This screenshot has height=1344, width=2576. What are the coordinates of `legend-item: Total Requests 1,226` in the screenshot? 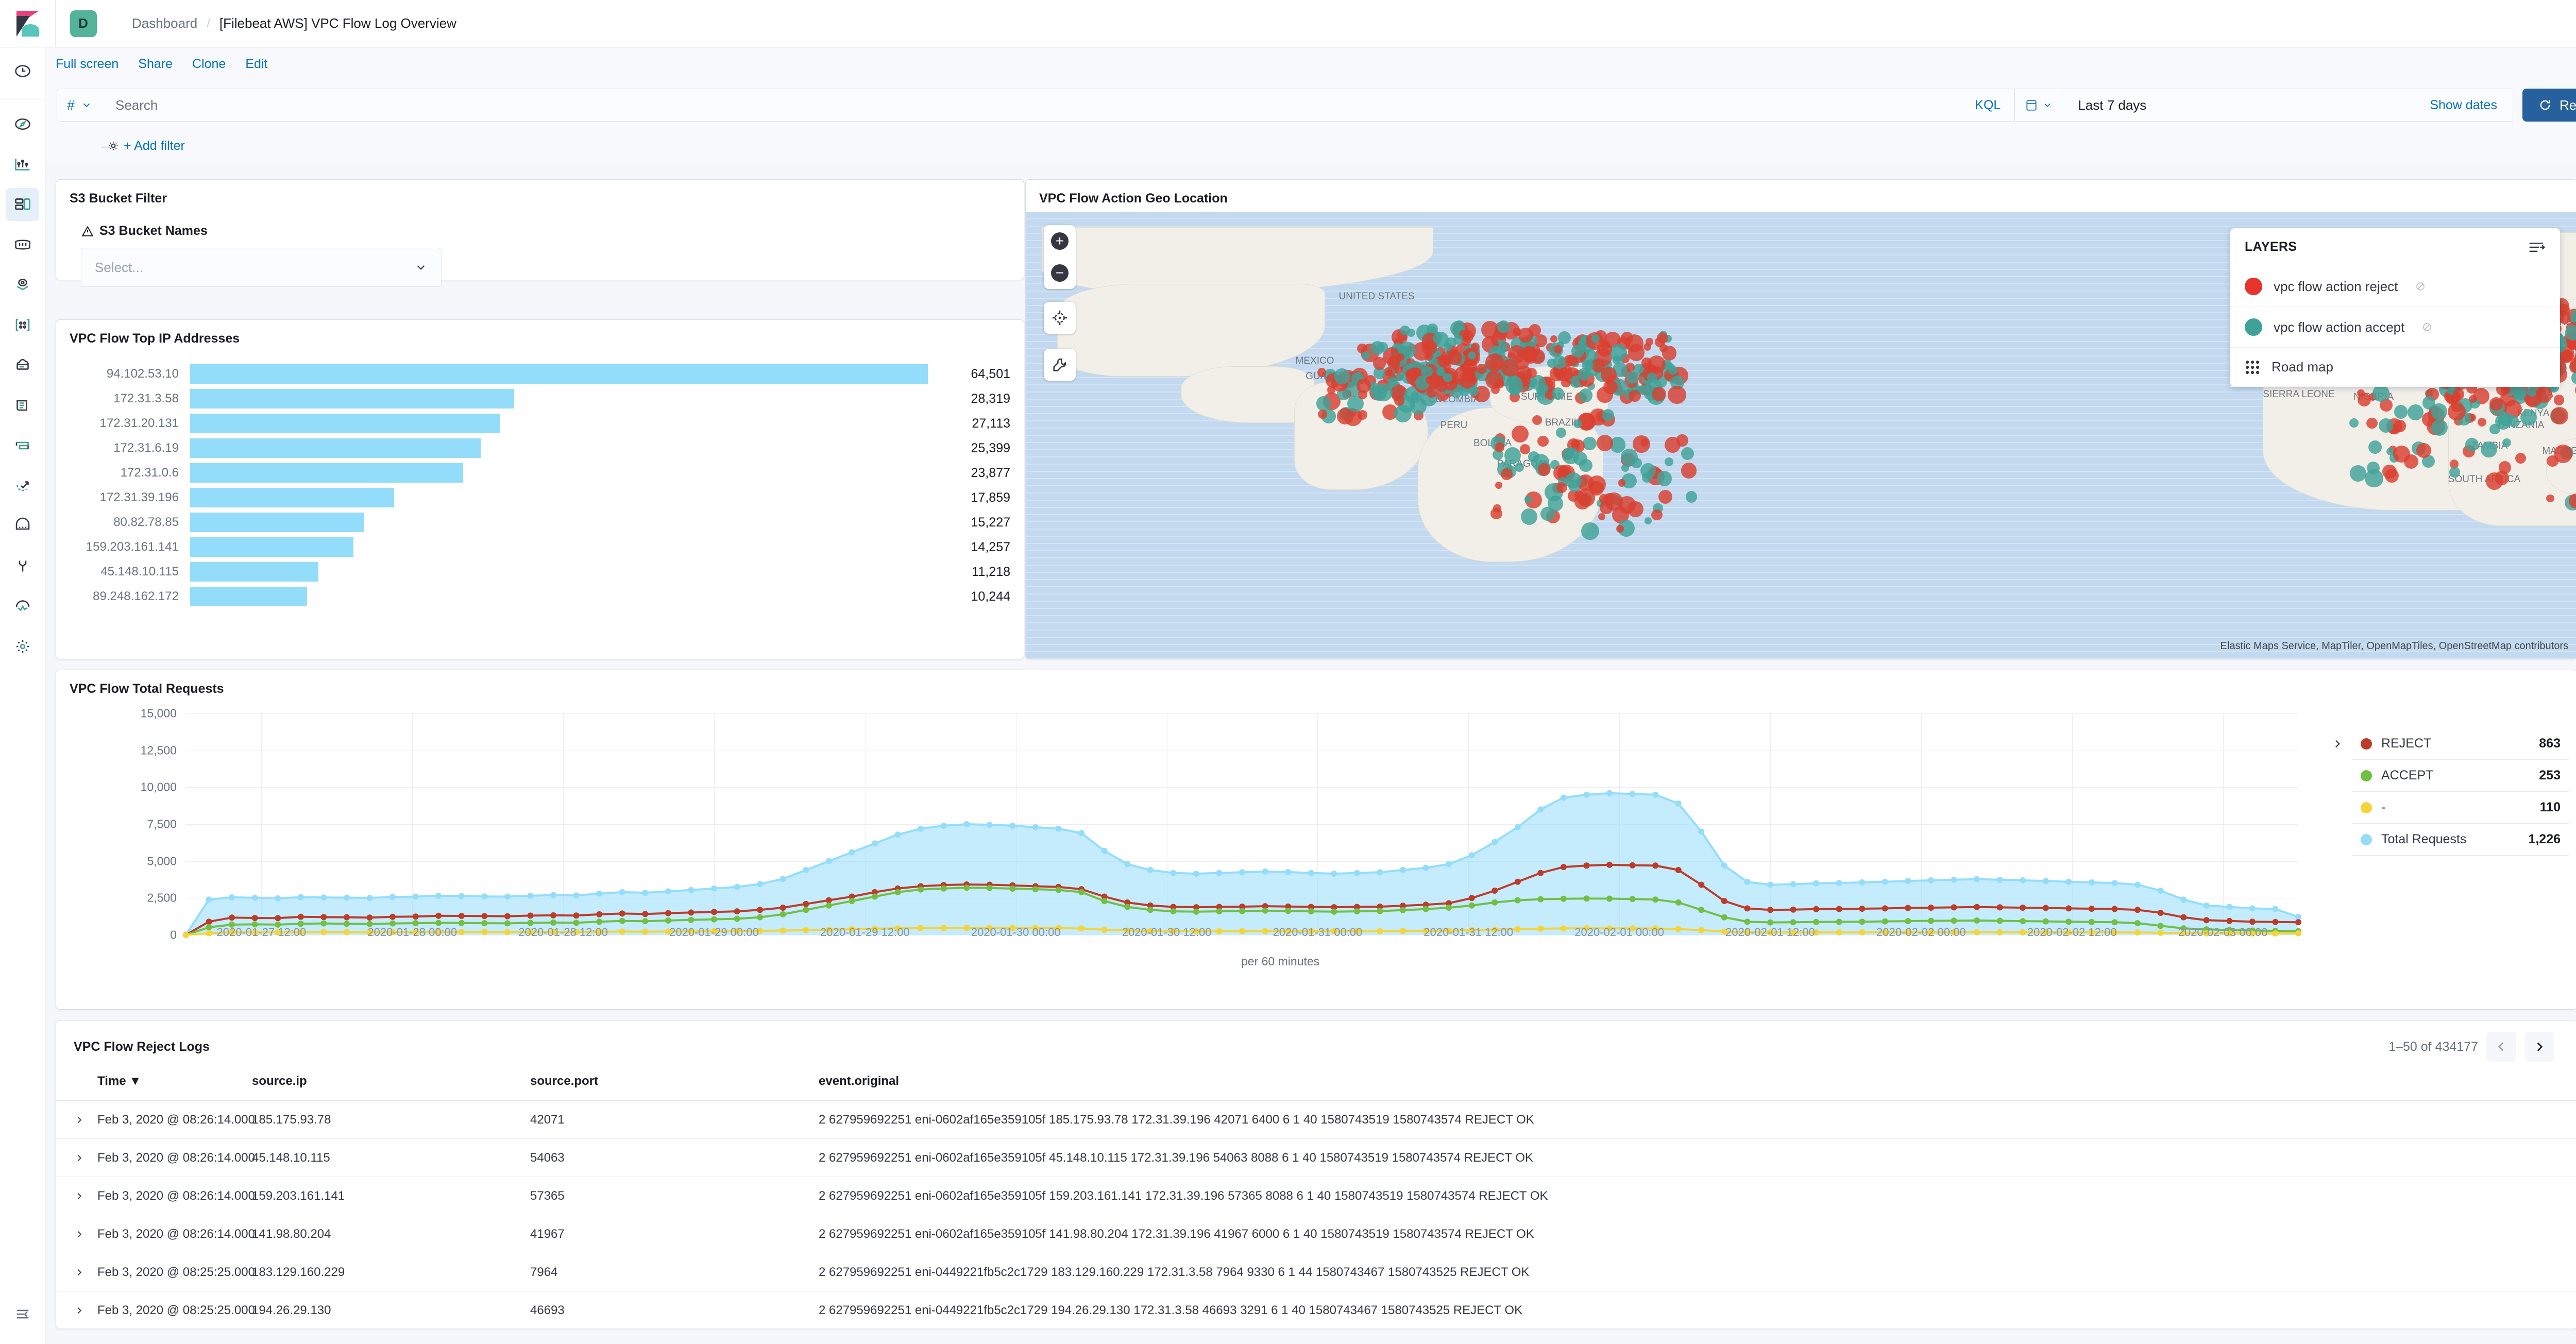 It's located at (2460, 840).